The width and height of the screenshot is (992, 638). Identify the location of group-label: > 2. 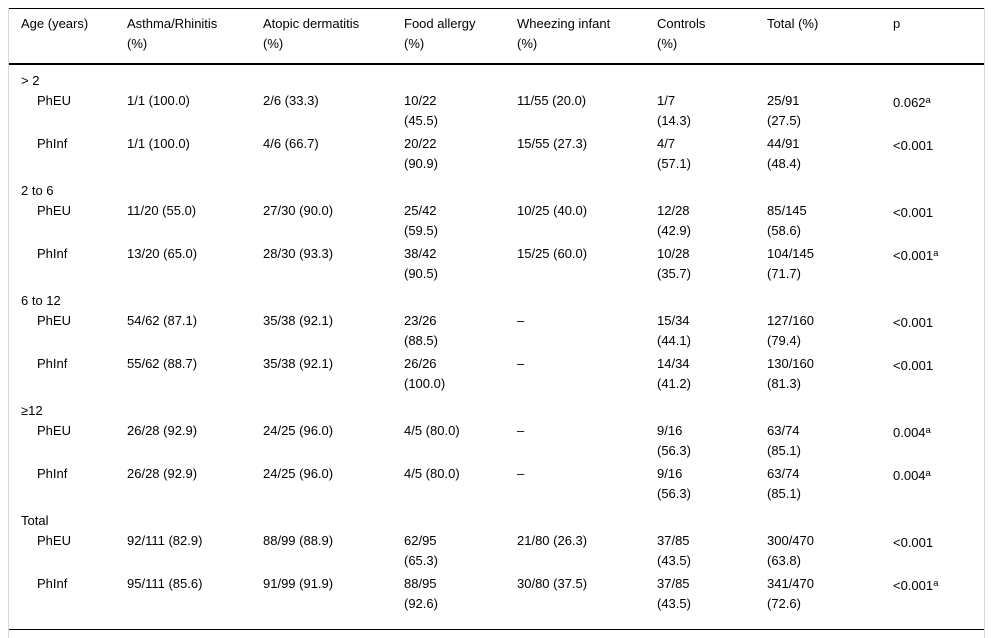
(30, 80).